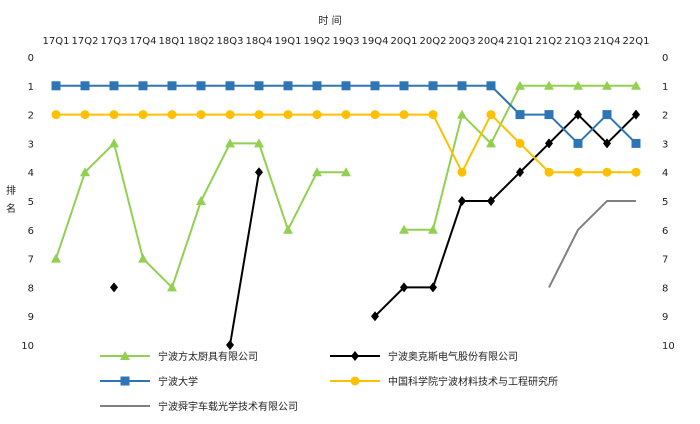 Image resolution: width=700 pixels, height=424 pixels. I want to click on y-tick-label-right: 3, so click(665, 144).